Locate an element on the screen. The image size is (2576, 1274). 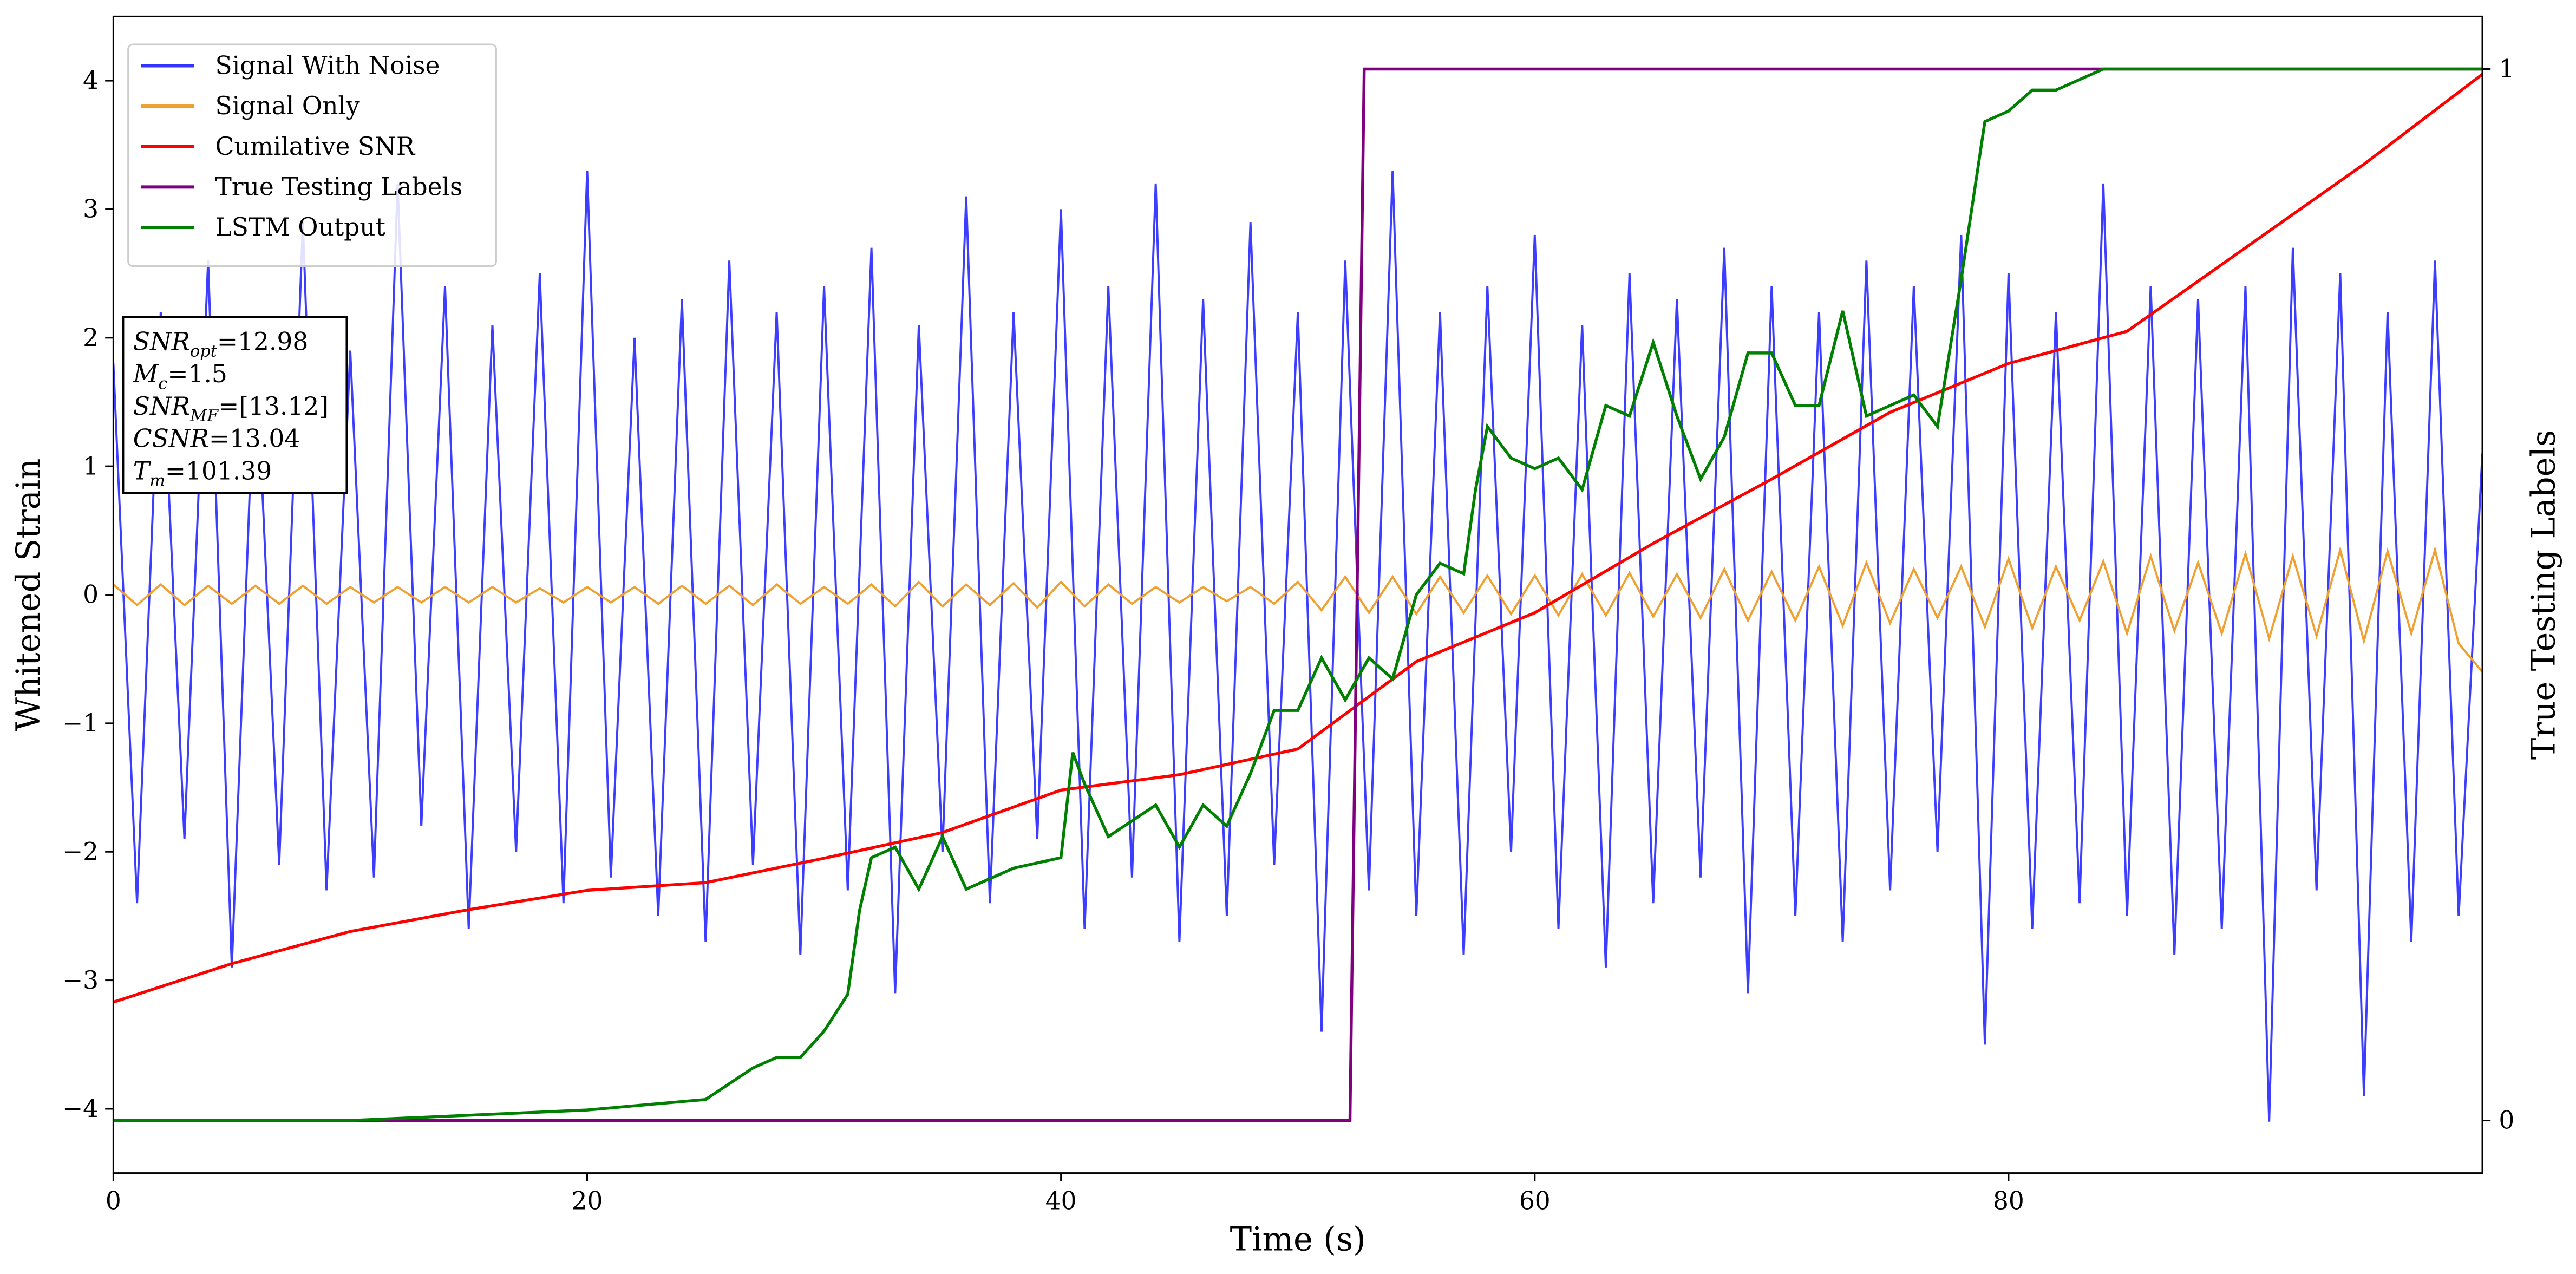
y2-axis-label: True Testing Labels is located at coordinates (2544, 595).